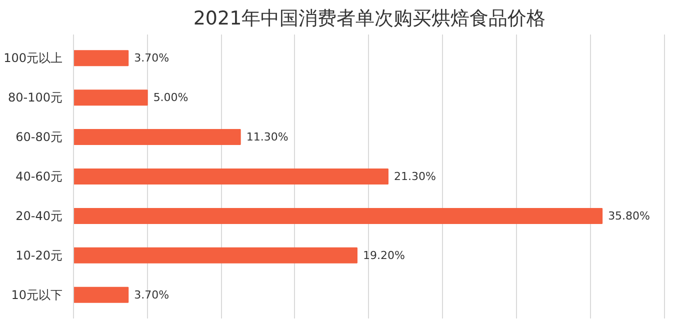 Image resolution: width=695 pixels, height=323 pixels. What do you see at coordinates (629, 215) in the screenshot?
I see `data-label: 35.80%` at bounding box center [629, 215].